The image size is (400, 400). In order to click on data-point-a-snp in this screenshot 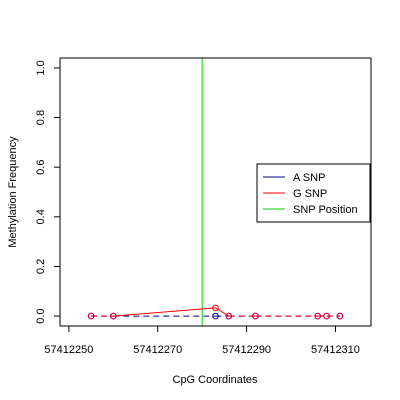, I will do `click(215, 316)`.